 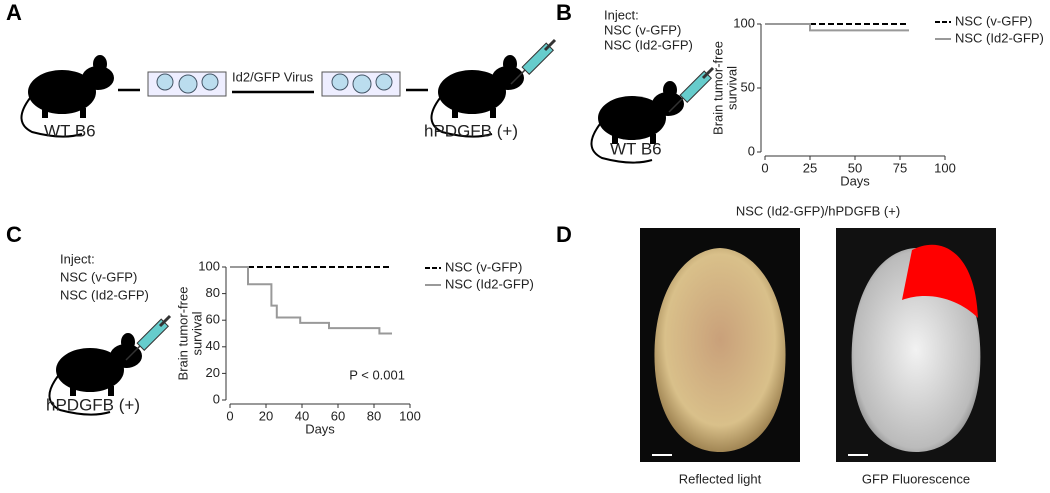 I want to click on panel-label: A, so click(x=14, y=12).